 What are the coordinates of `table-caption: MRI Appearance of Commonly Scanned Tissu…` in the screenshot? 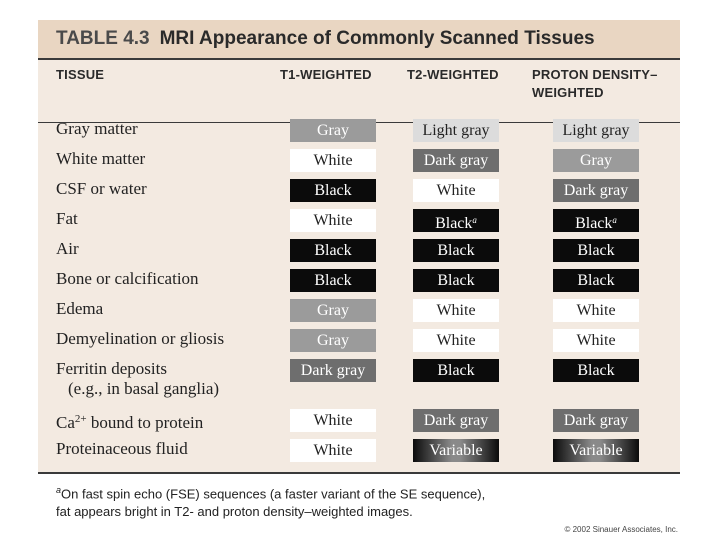 It's located at (377, 38).